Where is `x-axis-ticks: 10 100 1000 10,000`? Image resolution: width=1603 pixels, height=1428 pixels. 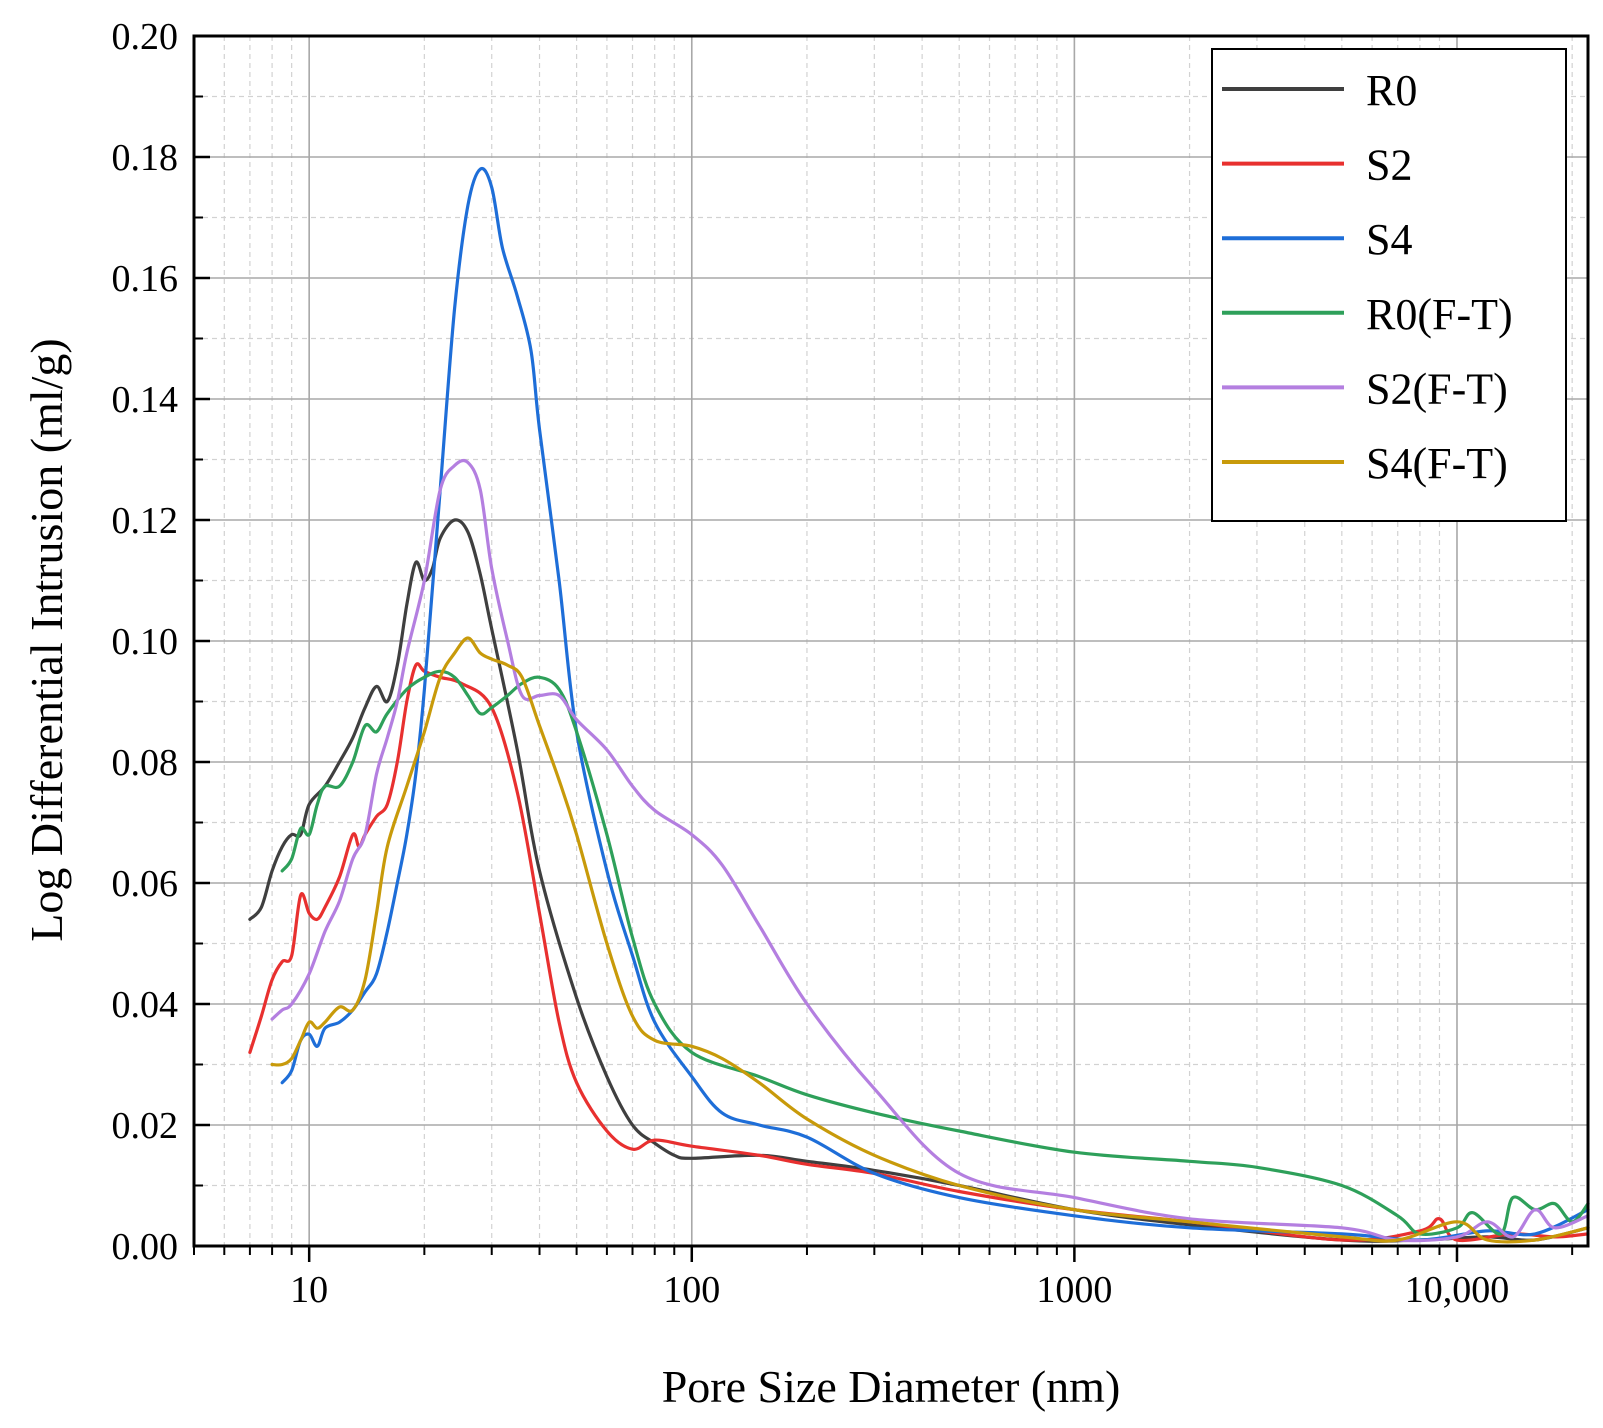 x-axis-ticks: 10 100 1000 10,000 is located at coordinates (883, 1278).